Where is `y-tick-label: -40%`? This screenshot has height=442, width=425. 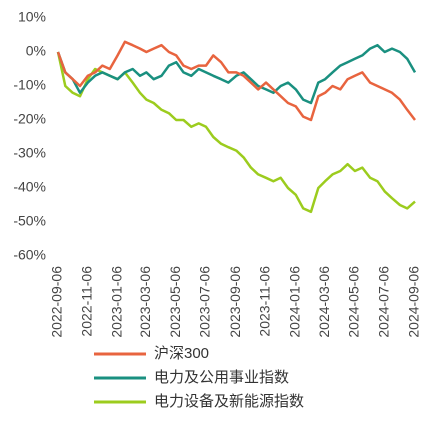 y-tick-label: -40% is located at coordinates (29, 187).